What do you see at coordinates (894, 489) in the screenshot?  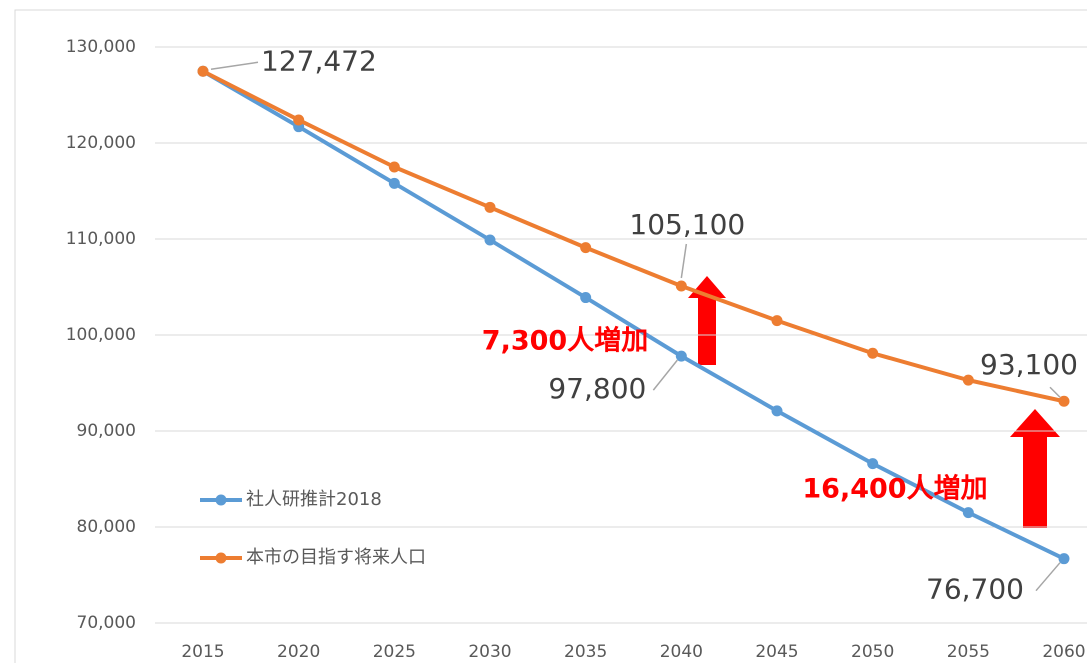 I see `annotation: 16,400人増加` at bounding box center [894, 489].